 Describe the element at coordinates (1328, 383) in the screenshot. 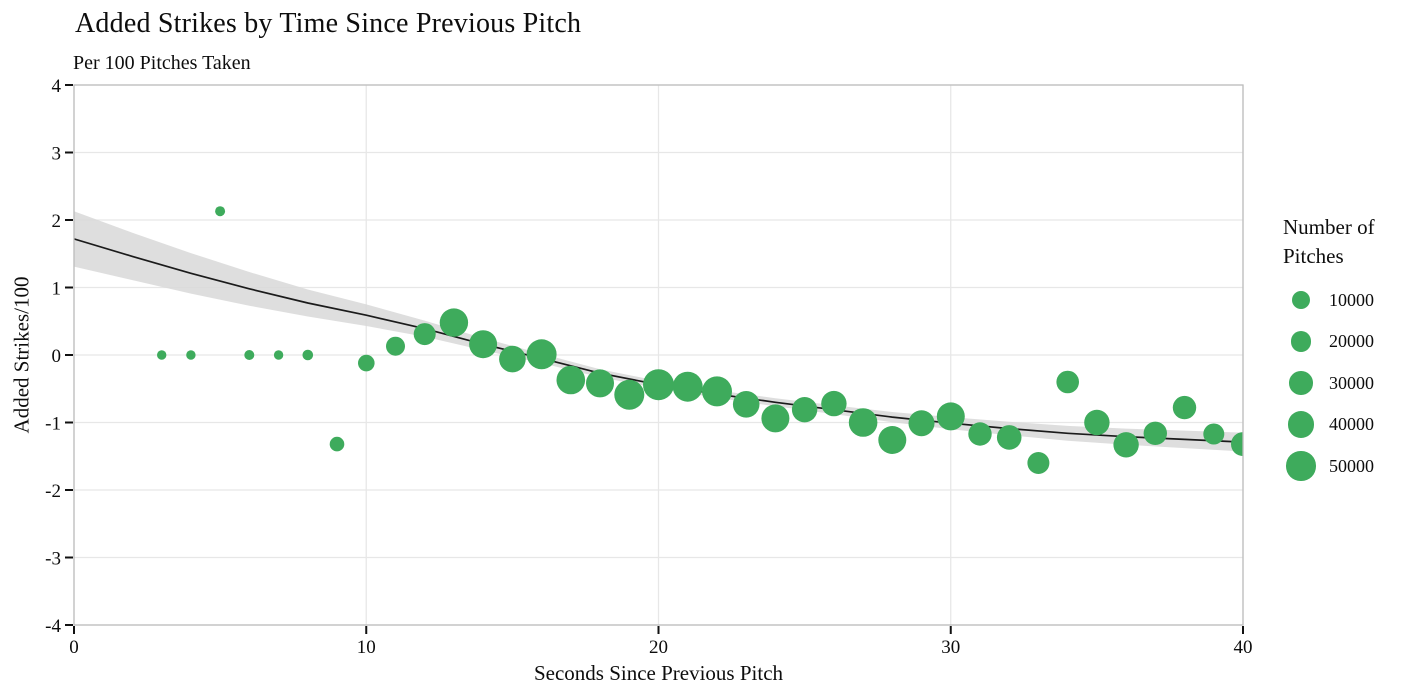

I see `legend-entry: 30000` at that location.